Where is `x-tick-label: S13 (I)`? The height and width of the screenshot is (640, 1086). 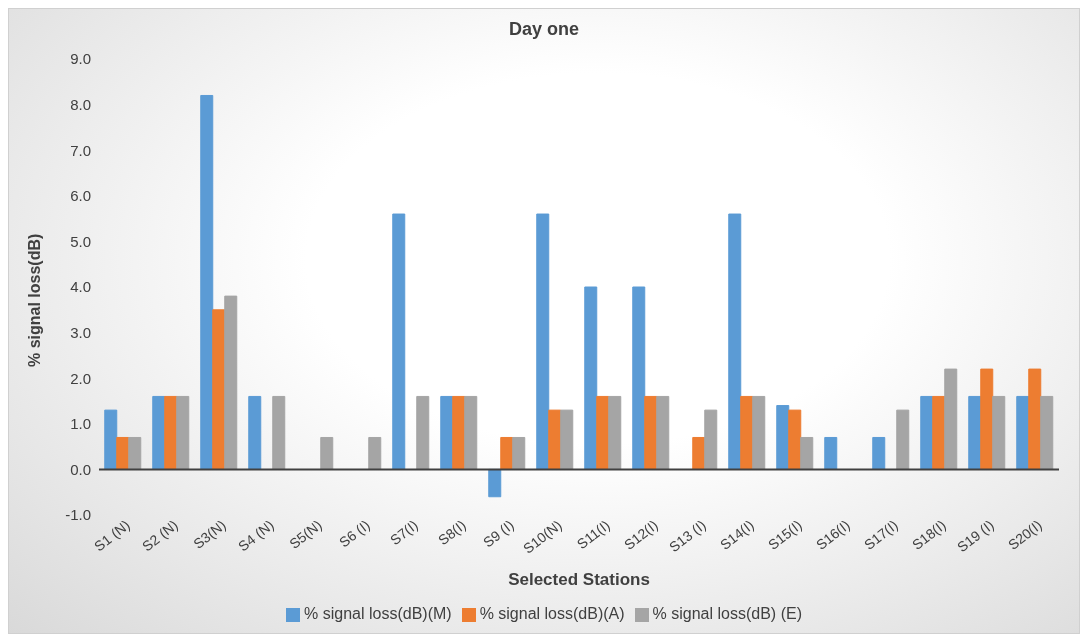
x-tick-label: S13 (I) is located at coordinates (687, 536).